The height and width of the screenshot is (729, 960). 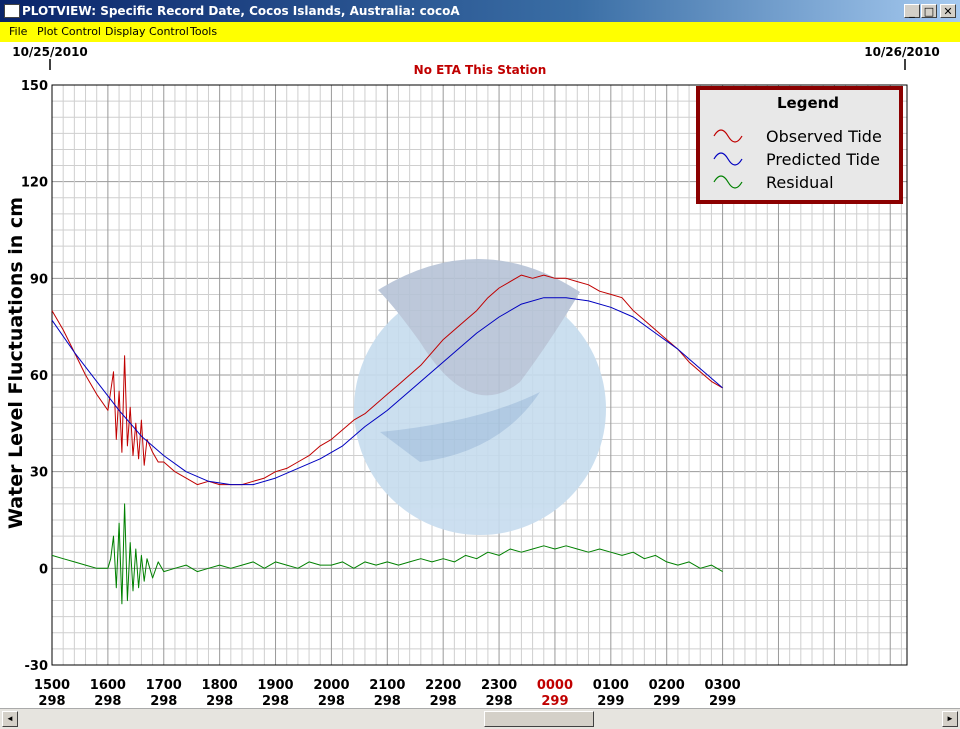 What do you see at coordinates (950, 719) in the screenshot?
I see `scroll-right-arrow: ►` at bounding box center [950, 719].